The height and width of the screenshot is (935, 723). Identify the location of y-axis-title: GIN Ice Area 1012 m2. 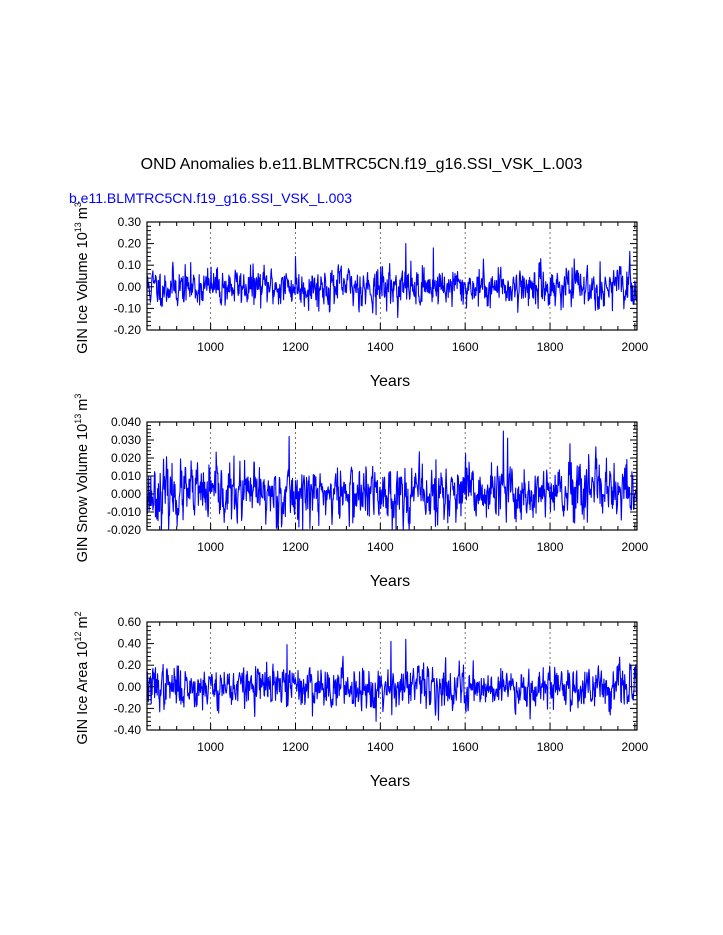
(82, 677).